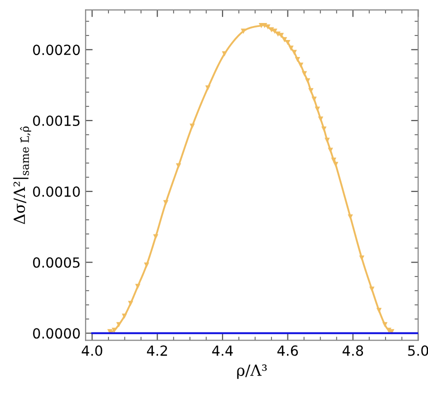 The height and width of the screenshot is (398, 428). What do you see at coordinates (418, 350) in the screenshot?
I see `x-tick-label: 5.0` at bounding box center [418, 350].